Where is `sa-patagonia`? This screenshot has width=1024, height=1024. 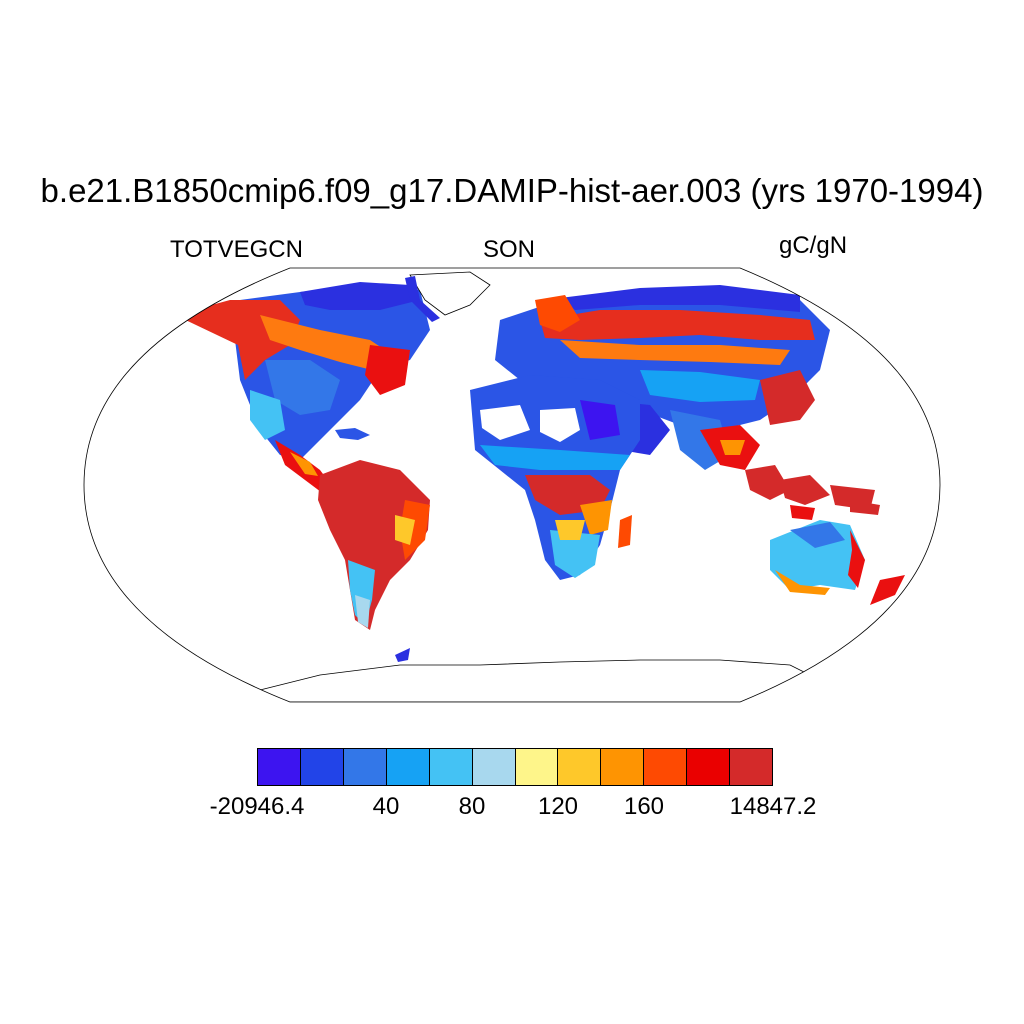 sa-patagonia is located at coordinates (362, 611).